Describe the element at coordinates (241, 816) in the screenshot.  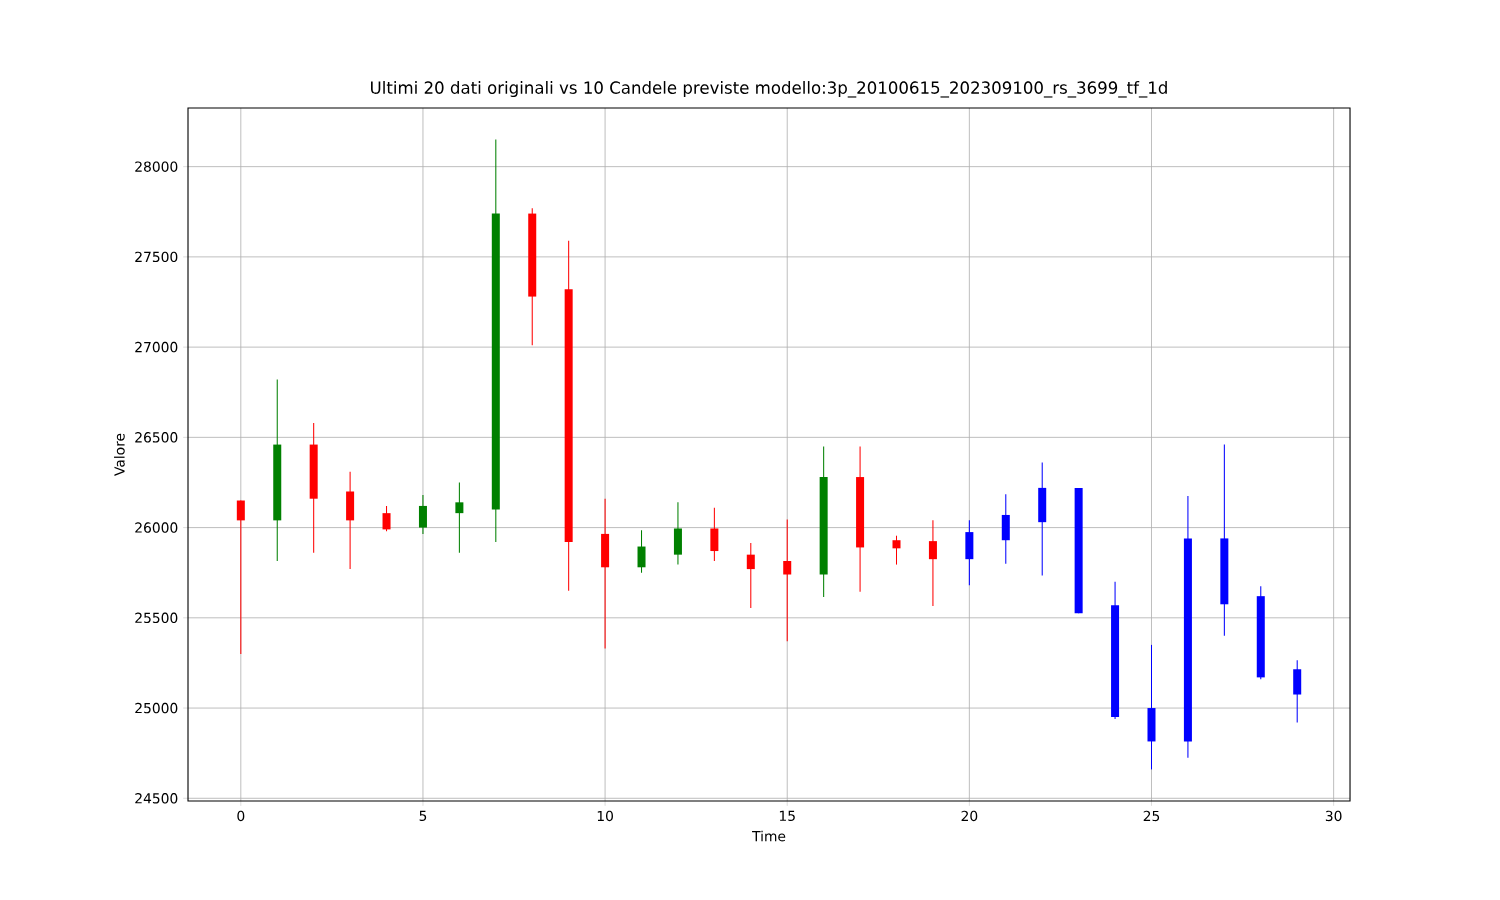
I see `x-tick-label: 0` at that location.